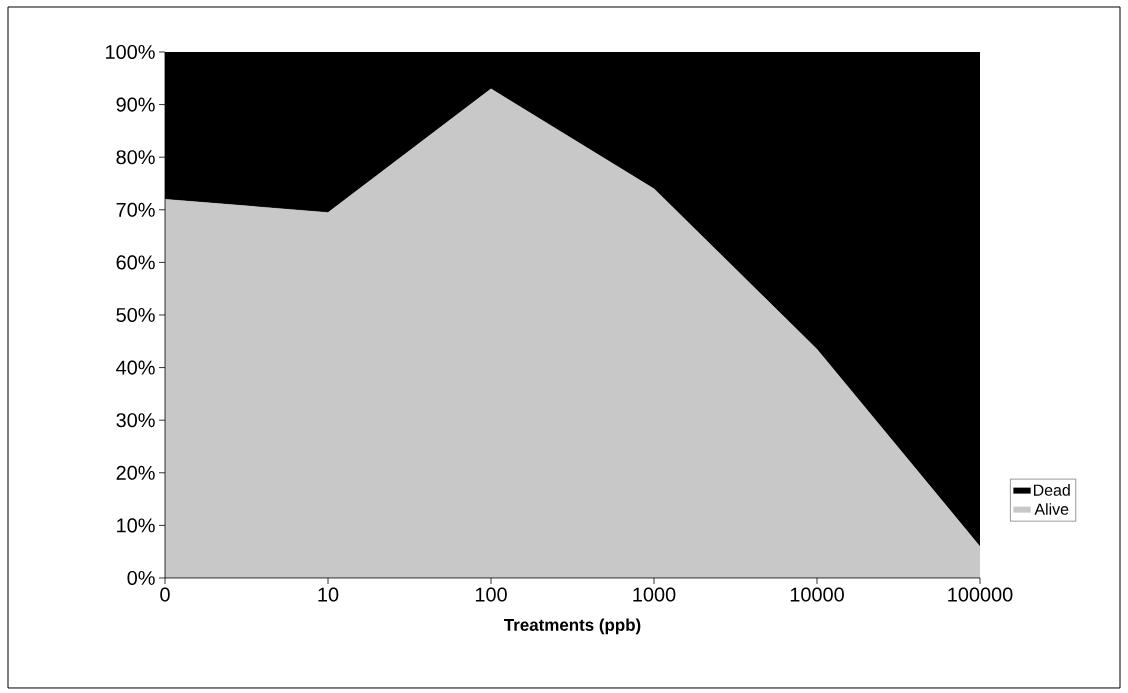 This screenshot has height=693, width=1128. I want to click on x-tick-label: 0, so click(165, 594).